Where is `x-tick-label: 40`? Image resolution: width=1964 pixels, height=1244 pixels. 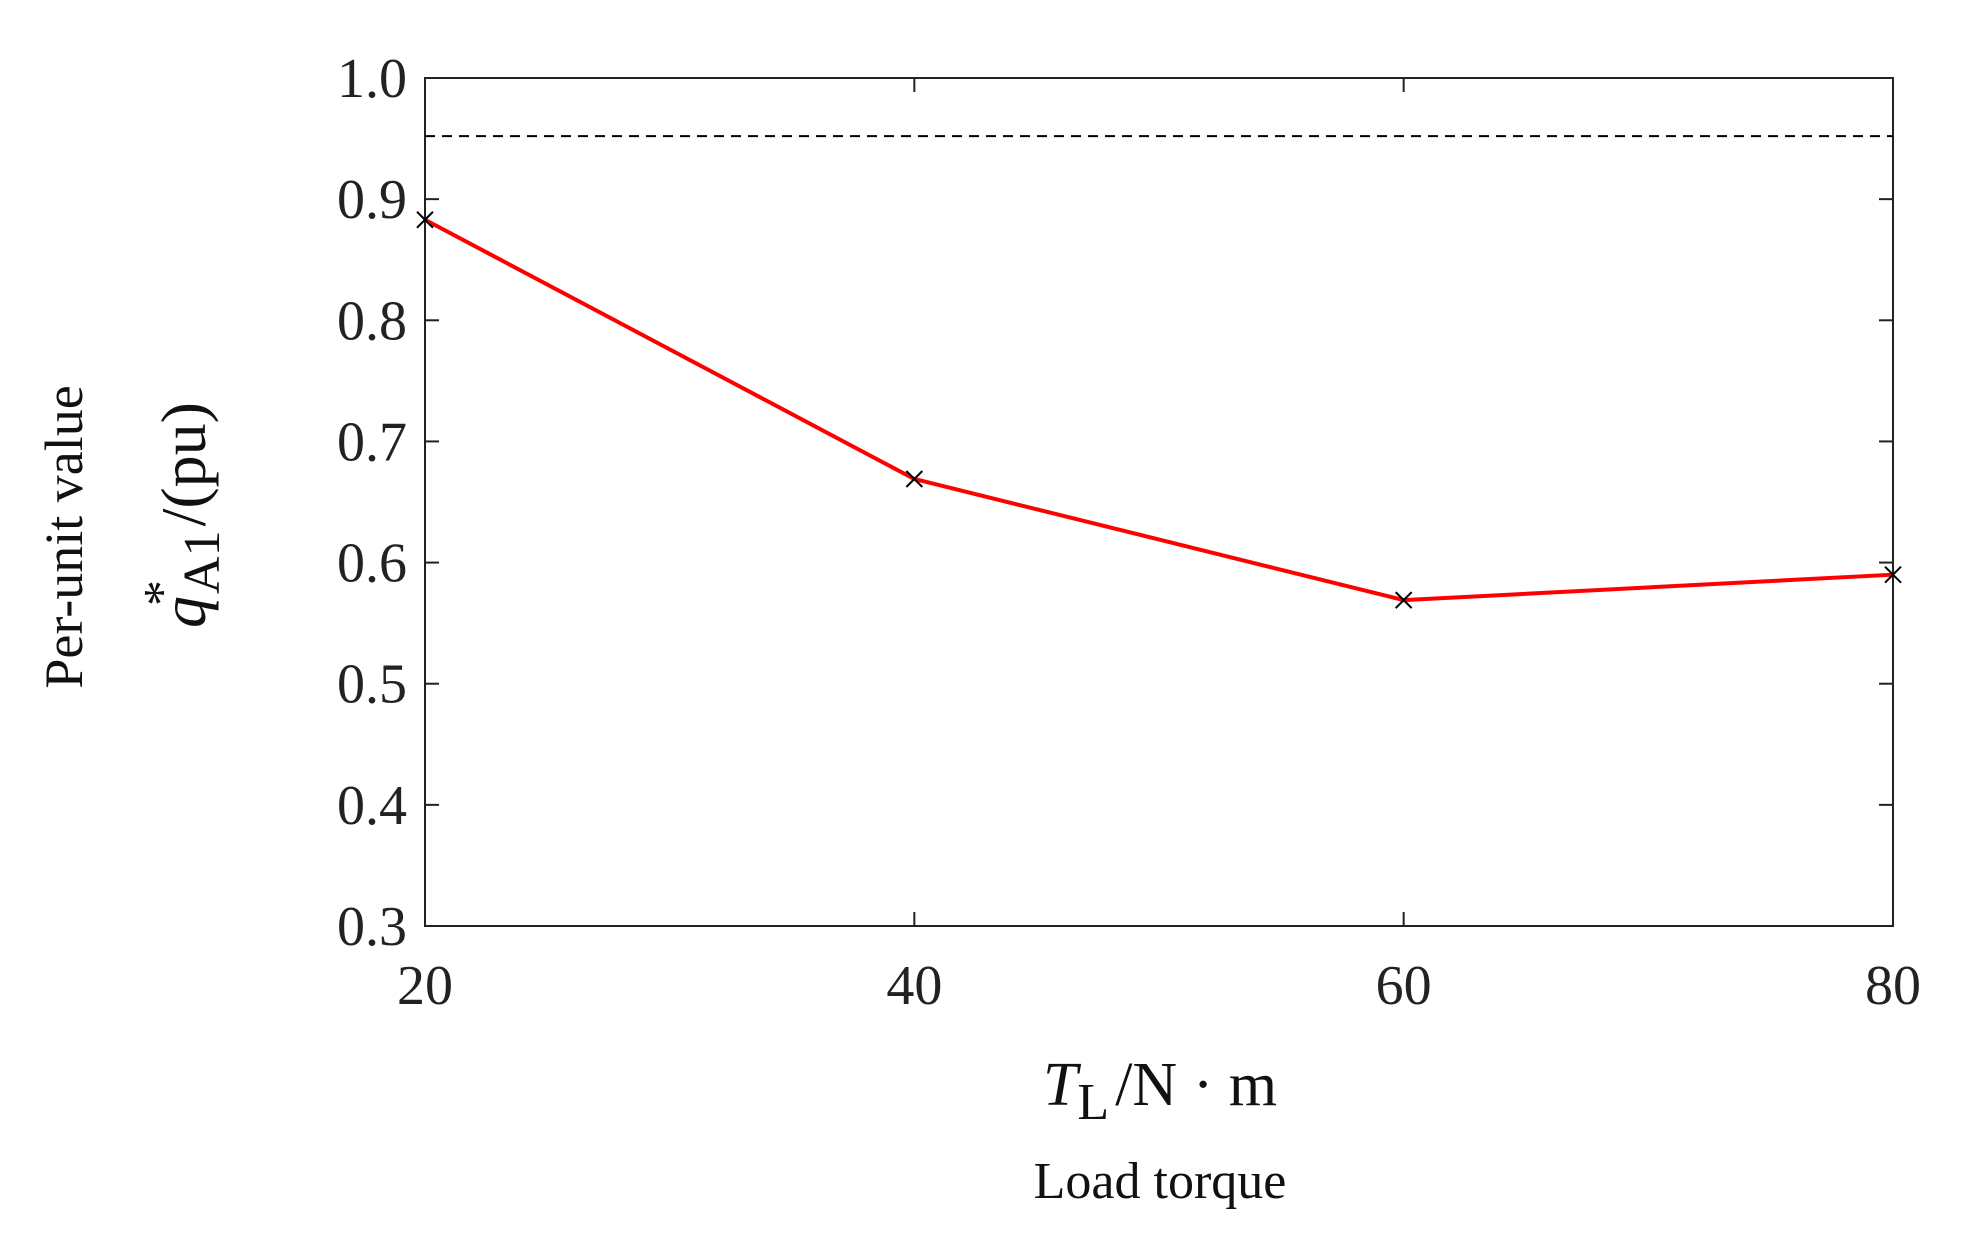 x-tick-label: 40 is located at coordinates (914, 986).